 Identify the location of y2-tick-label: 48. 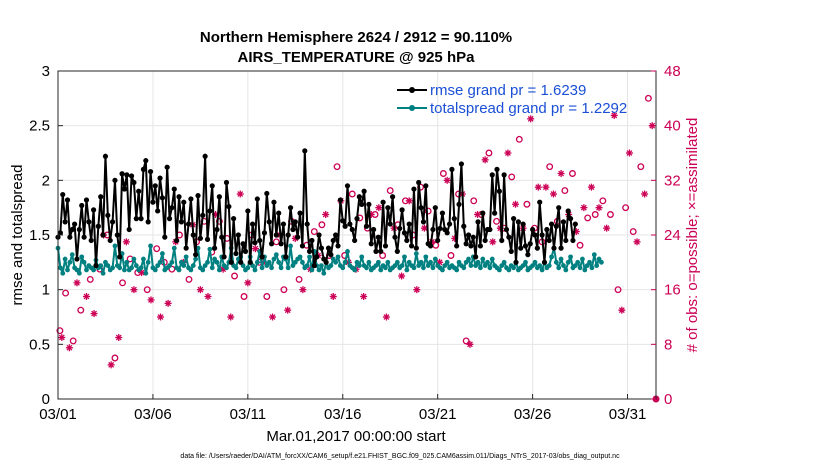
(672, 71).